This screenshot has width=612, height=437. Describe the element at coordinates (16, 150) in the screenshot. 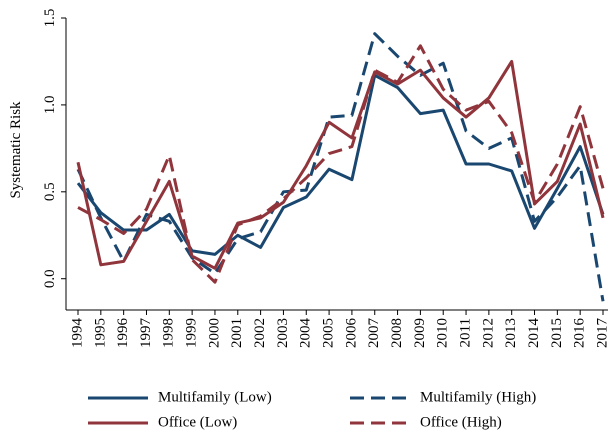

I see `y-axis-label: Systematic Risk` at that location.